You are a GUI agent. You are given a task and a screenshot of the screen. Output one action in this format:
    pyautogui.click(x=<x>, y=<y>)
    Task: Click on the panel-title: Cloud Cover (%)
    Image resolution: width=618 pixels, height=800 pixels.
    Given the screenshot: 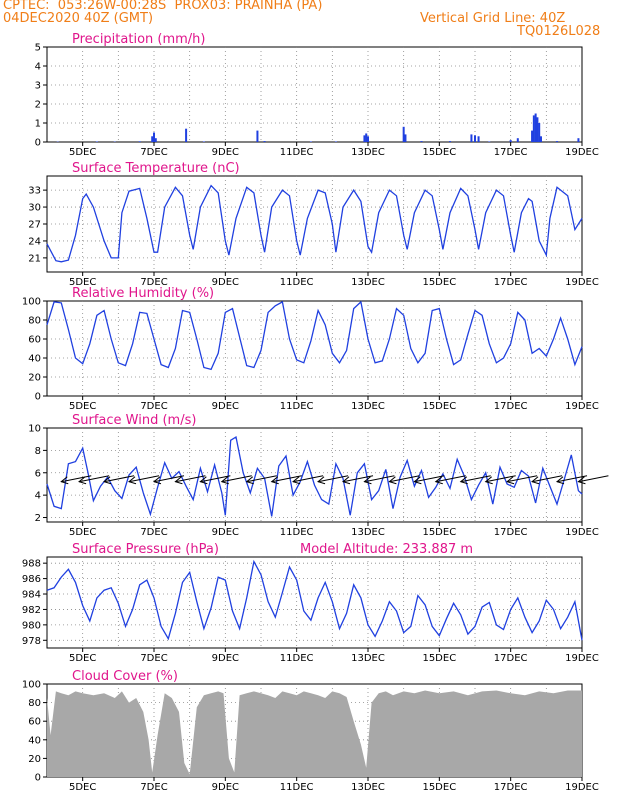 What is the action you would take?
    pyautogui.click(x=125, y=676)
    